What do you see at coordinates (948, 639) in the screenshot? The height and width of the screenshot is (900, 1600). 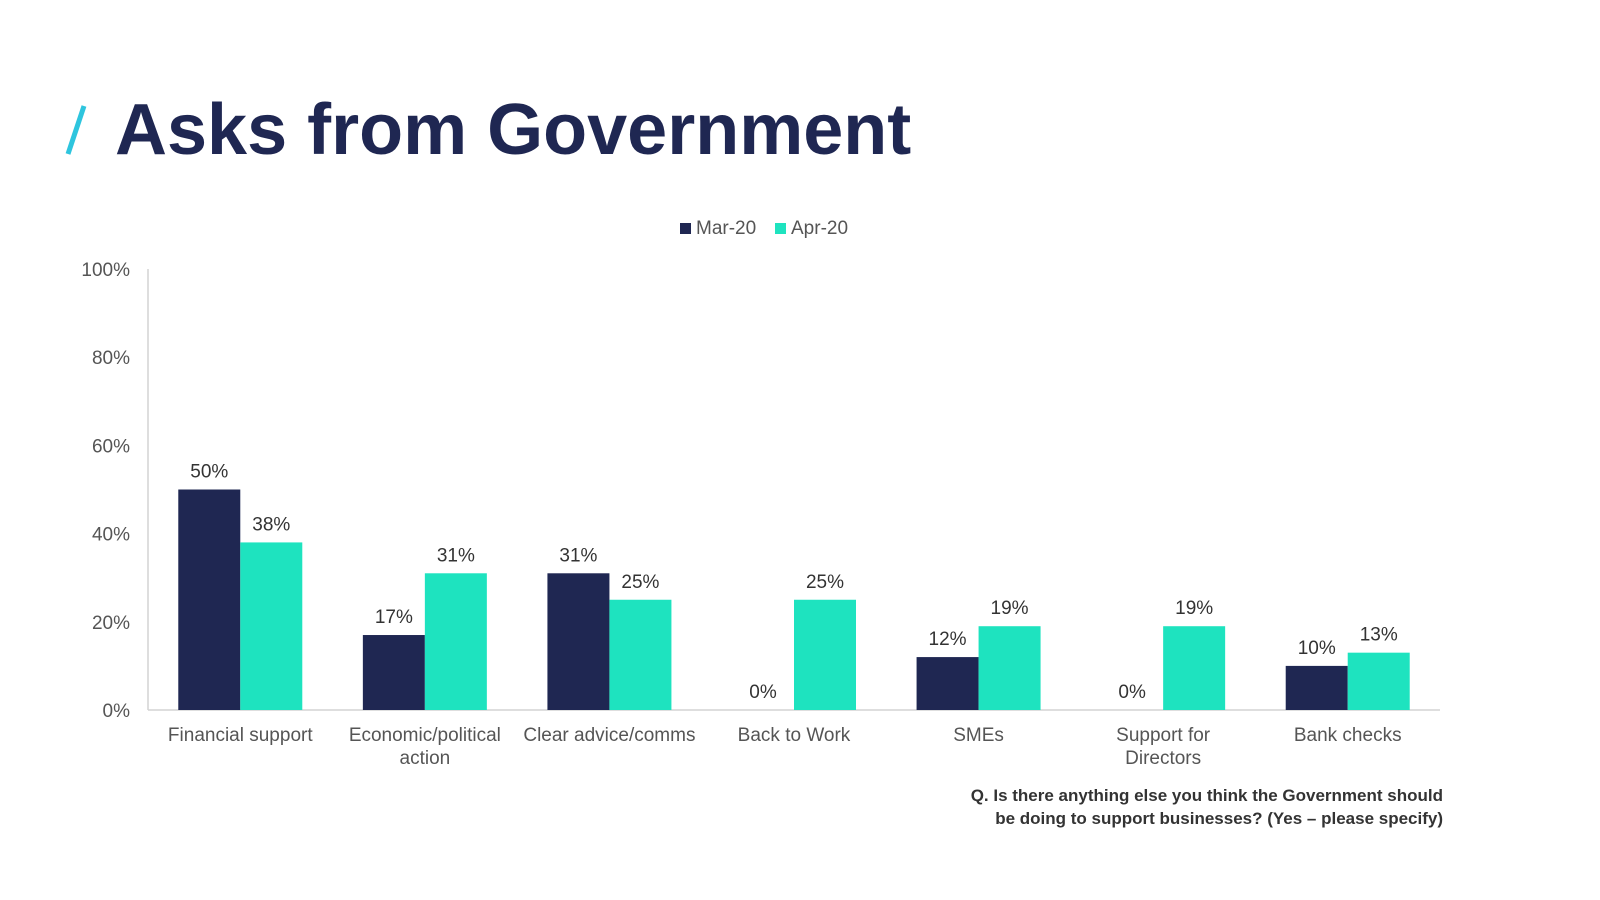 I see `data-label: 12%` at bounding box center [948, 639].